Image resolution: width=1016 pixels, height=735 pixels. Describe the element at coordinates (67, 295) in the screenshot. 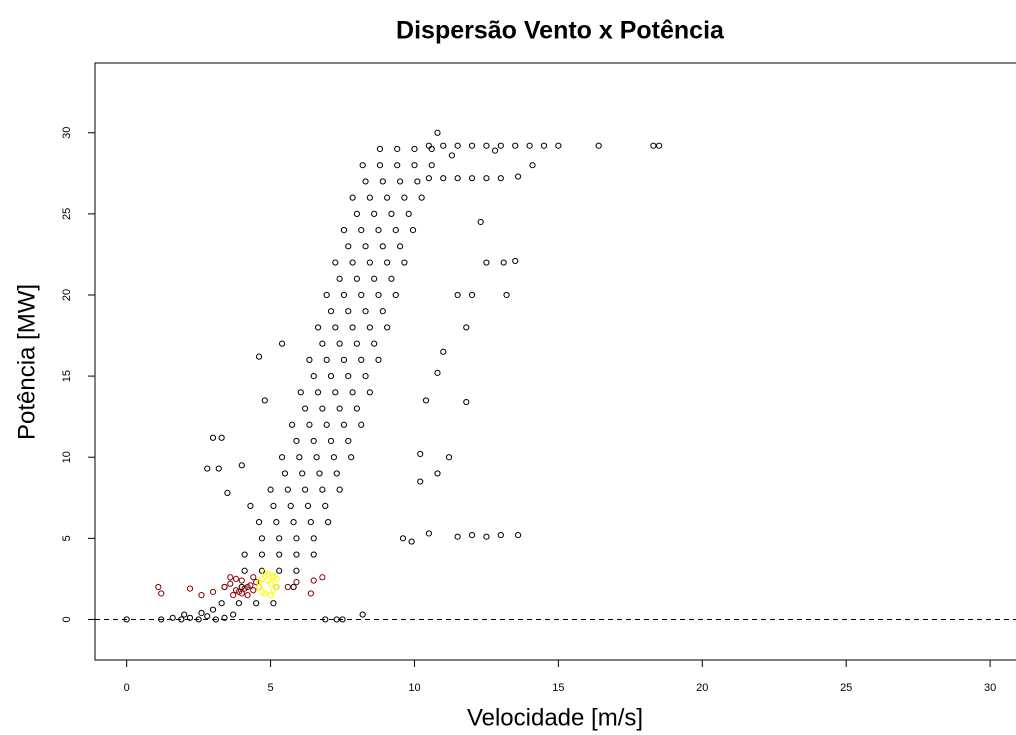

I see `y-tick-label: 20` at that location.